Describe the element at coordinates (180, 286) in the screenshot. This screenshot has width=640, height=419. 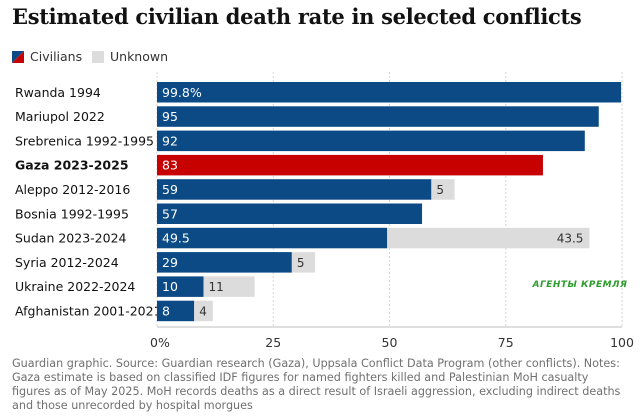
I see `bar-civilians-ukraine-2022-2024` at that location.